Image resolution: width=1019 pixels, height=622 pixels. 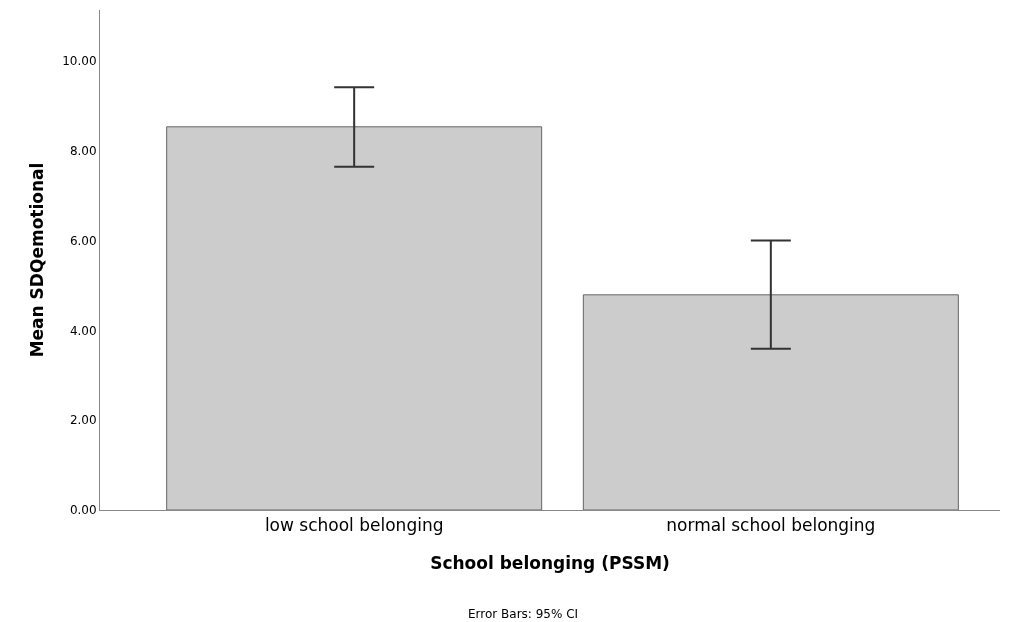 What do you see at coordinates (83, 150) in the screenshot?
I see `y-tick-label: 8.00` at bounding box center [83, 150].